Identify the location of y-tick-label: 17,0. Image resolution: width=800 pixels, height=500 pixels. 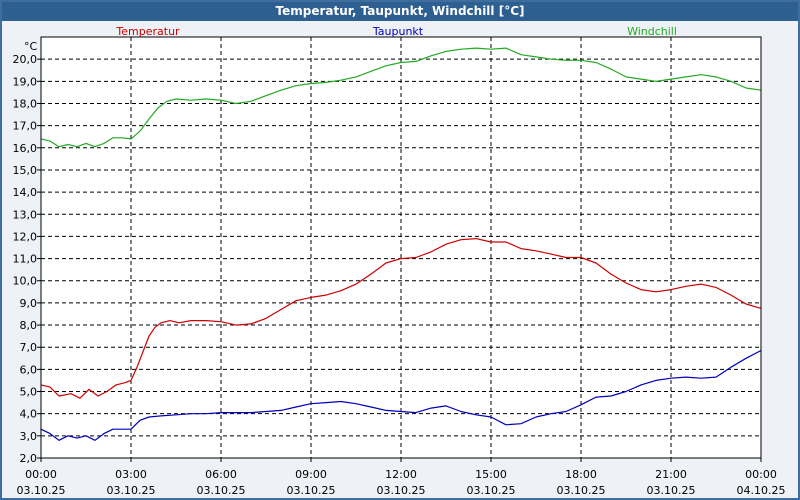
(25, 126).